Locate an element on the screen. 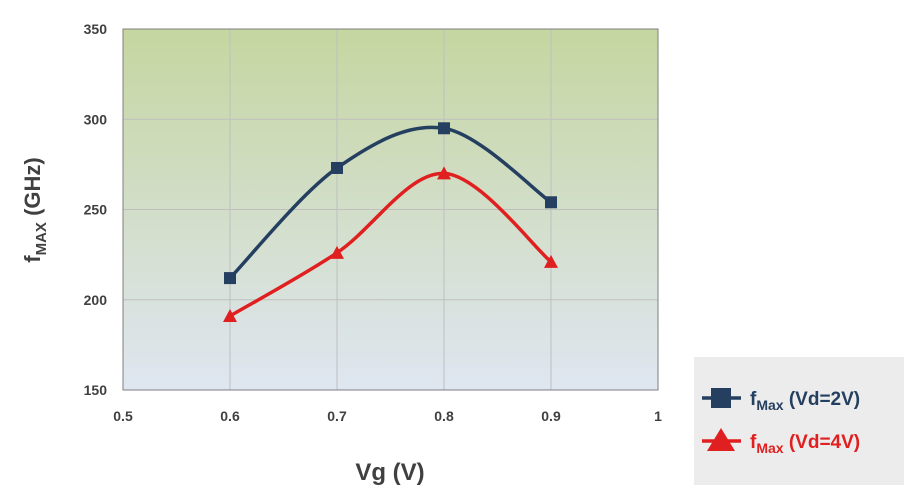  series-layer is located at coordinates (390, 222).